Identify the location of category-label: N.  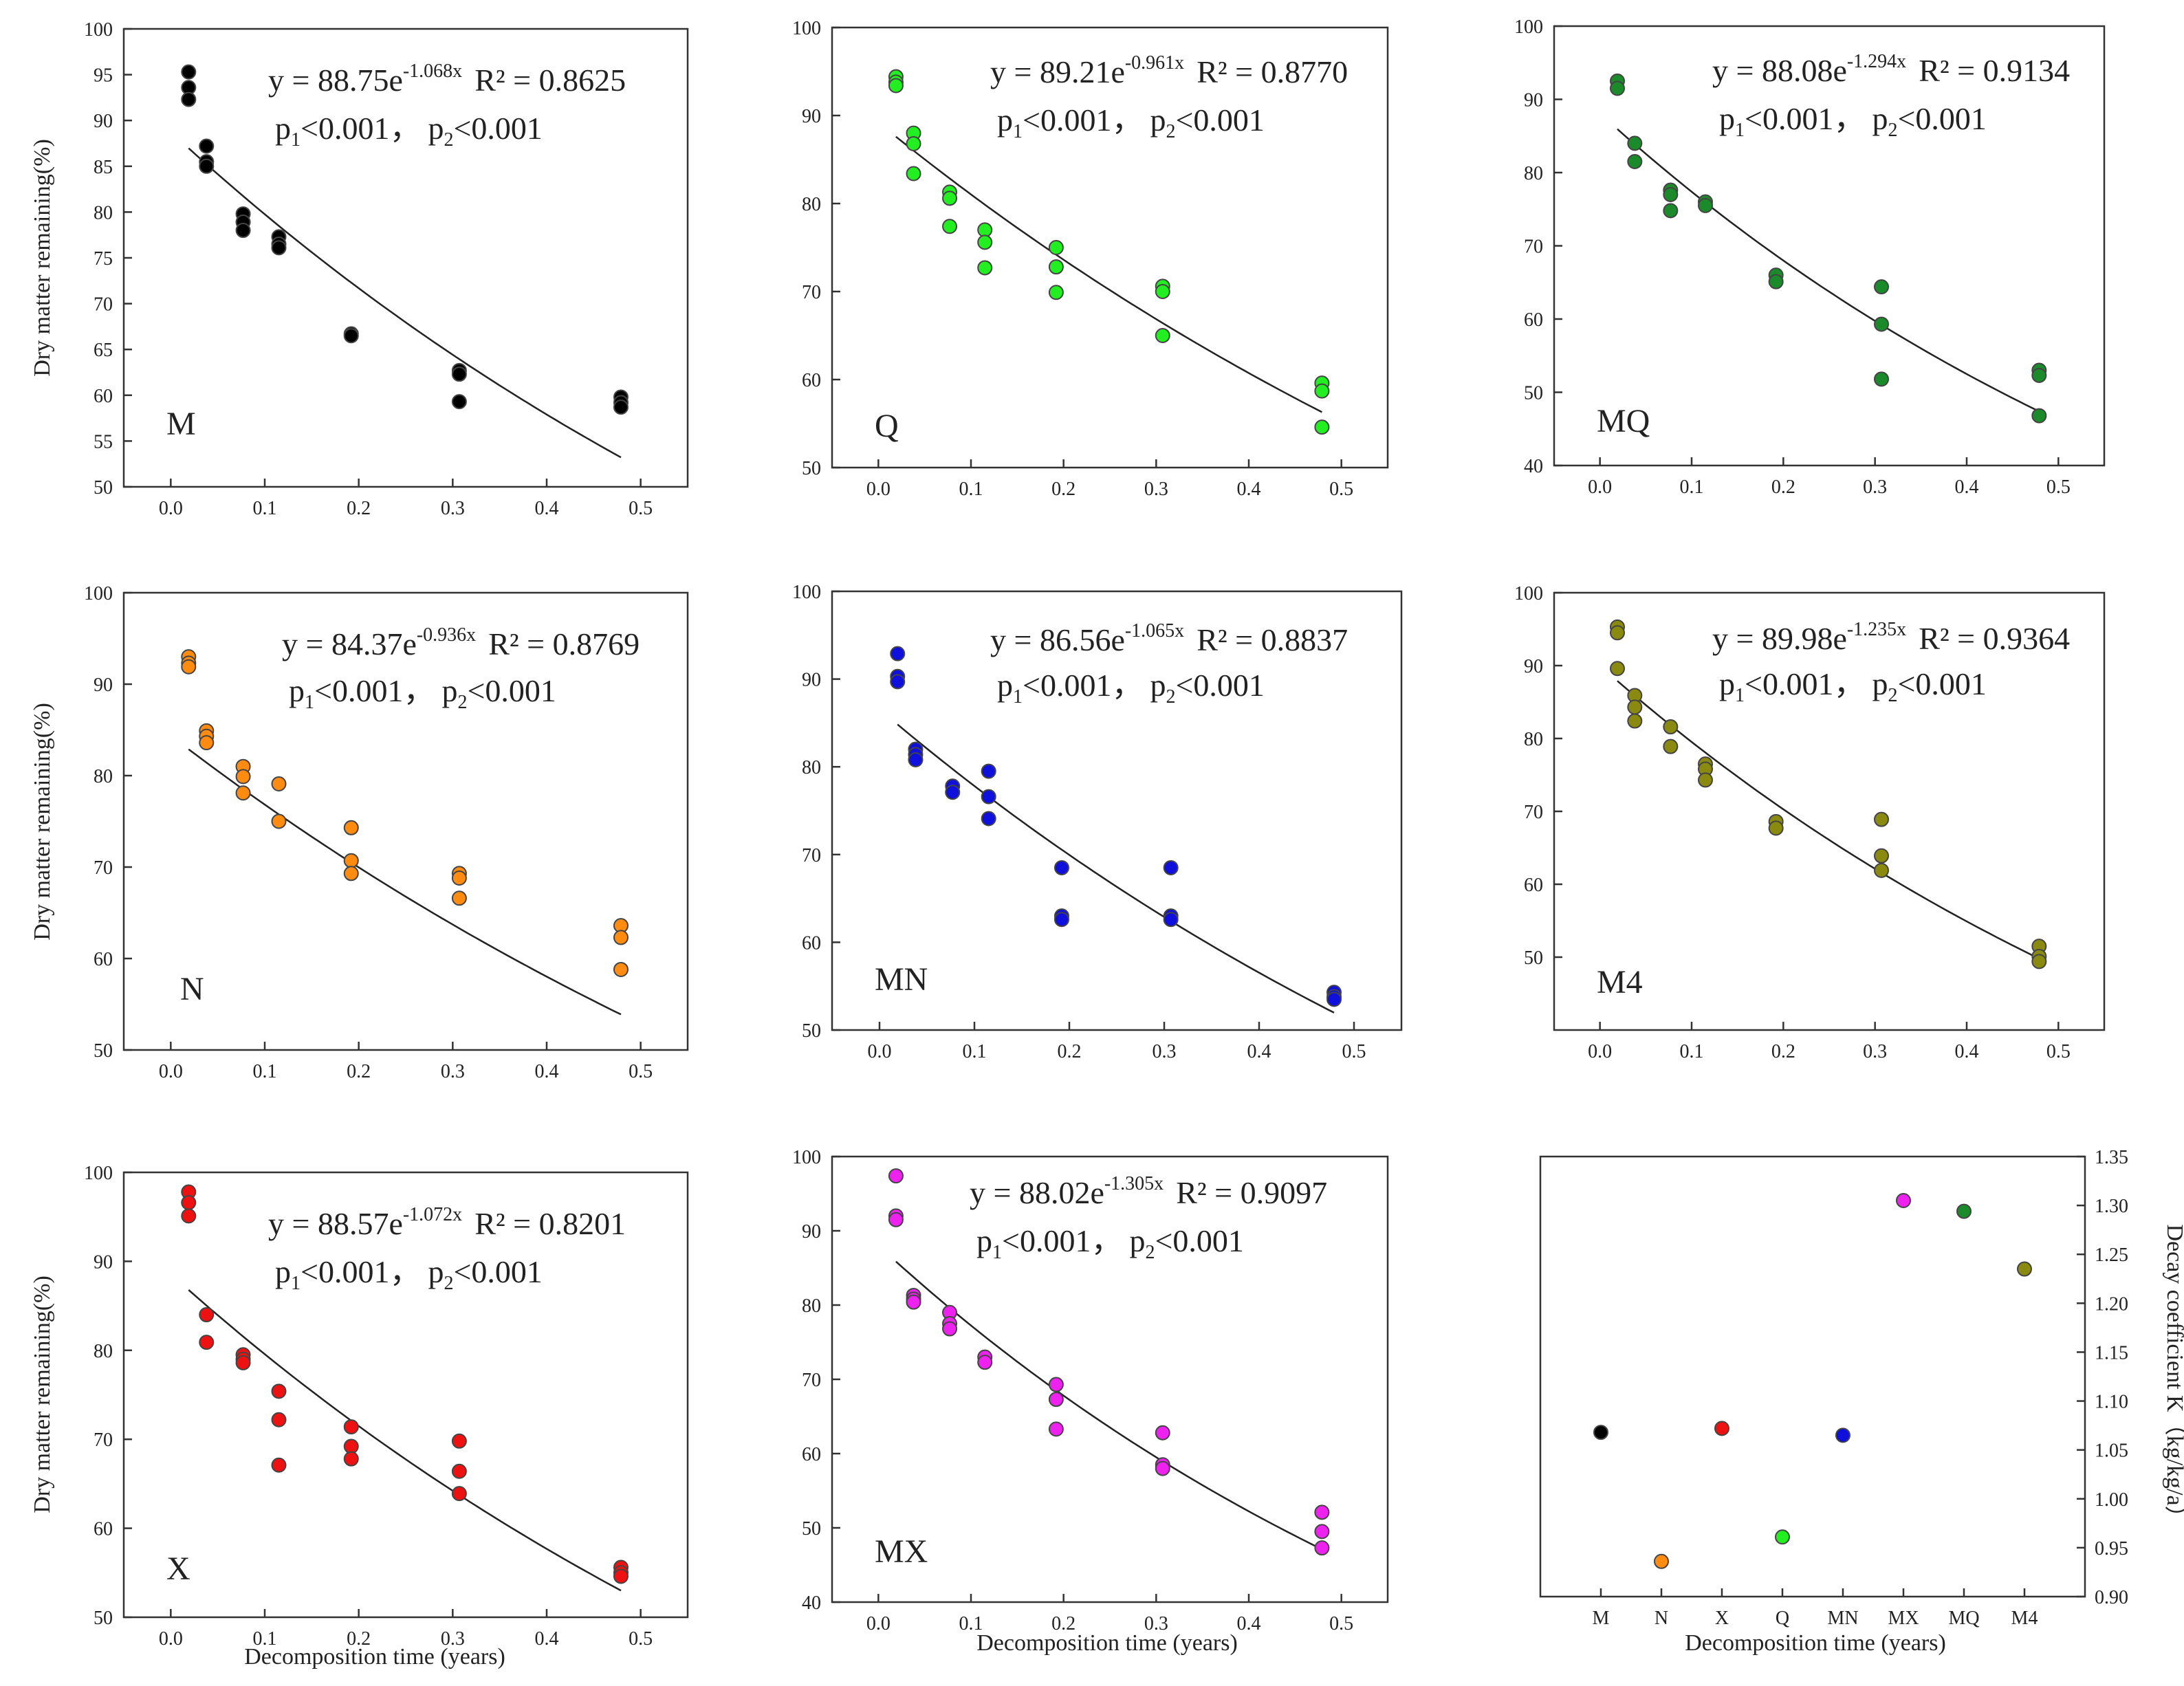
(1661, 1618).